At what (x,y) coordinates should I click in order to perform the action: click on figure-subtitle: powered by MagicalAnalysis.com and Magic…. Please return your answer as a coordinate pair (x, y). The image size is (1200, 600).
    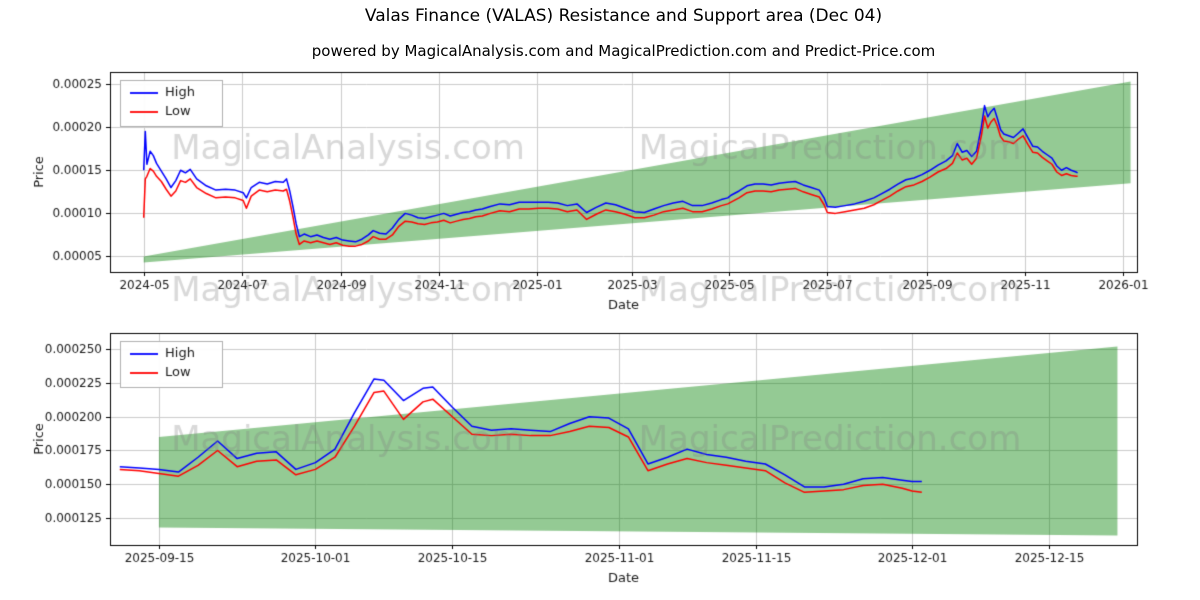
    Looking at the image, I should click on (623, 51).